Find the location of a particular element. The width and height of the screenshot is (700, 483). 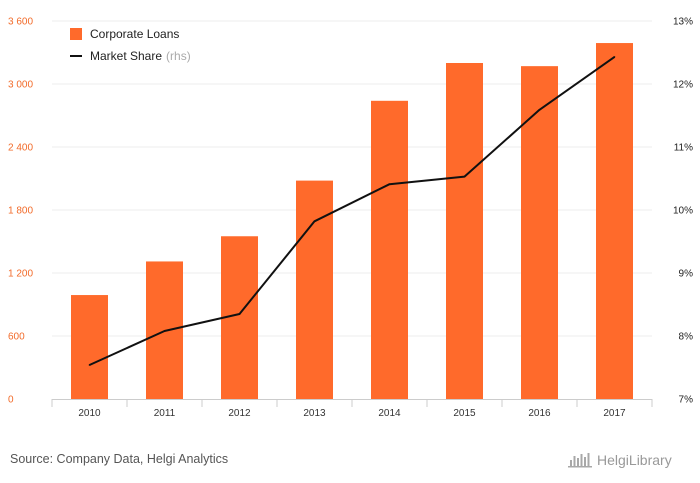

right-axis: 7% 8% 9% 10% 11% 12% 13% is located at coordinates (683, 211).